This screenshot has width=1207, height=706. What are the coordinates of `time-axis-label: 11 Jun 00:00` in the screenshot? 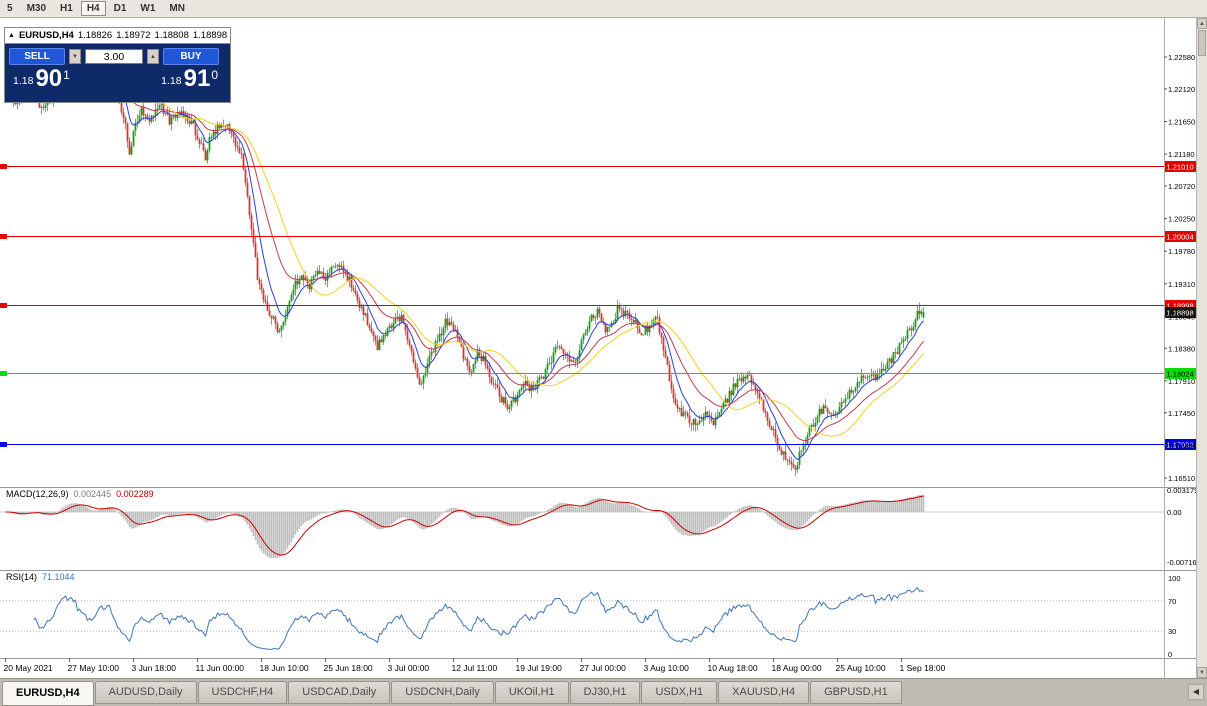 It's located at (220, 668).